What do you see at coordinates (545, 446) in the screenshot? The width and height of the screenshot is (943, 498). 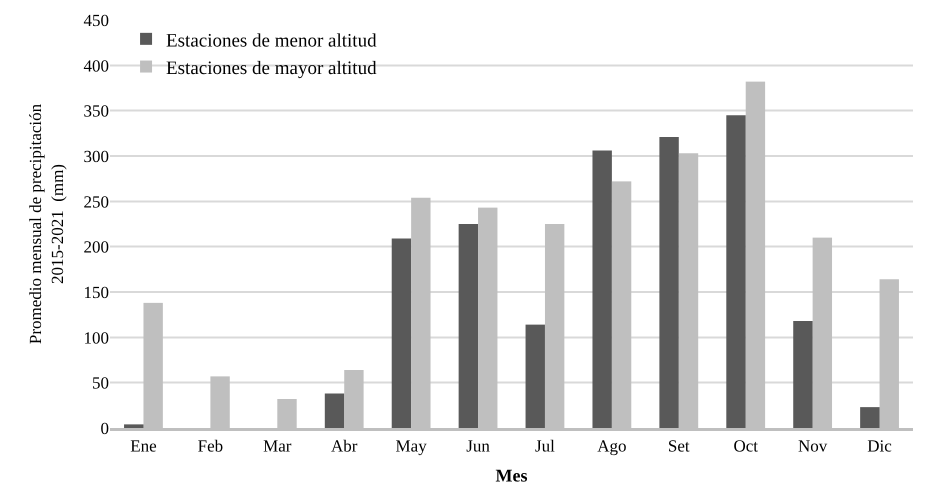 I see `x-tick-label: Jul` at bounding box center [545, 446].